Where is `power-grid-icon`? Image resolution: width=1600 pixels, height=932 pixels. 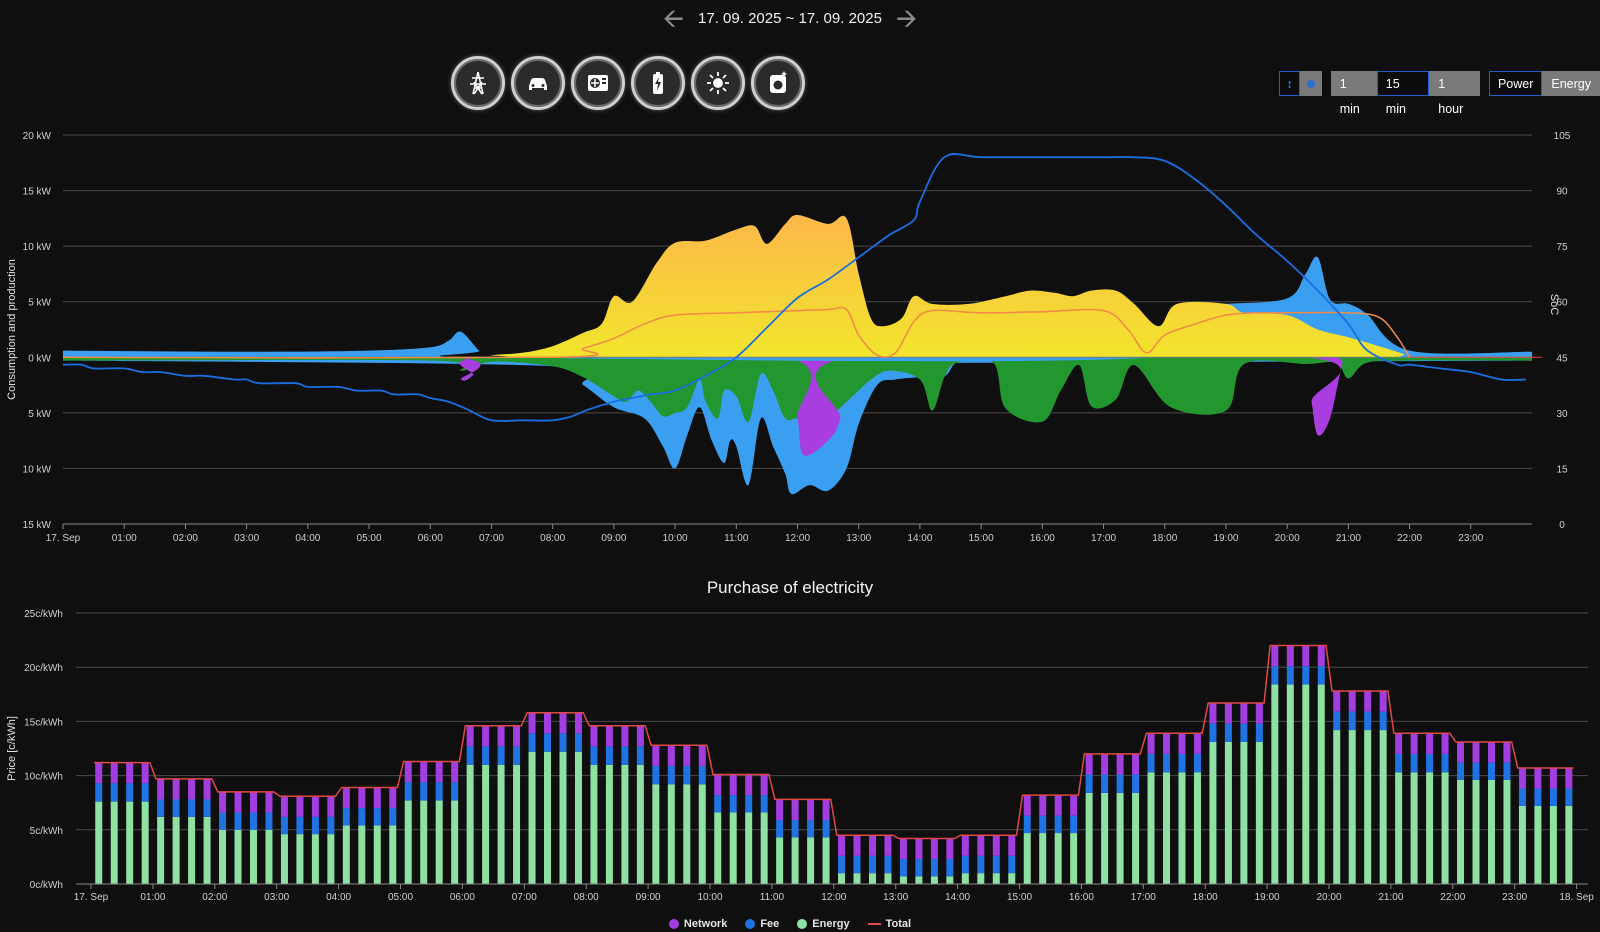
power-grid-icon is located at coordinates (478, 83).